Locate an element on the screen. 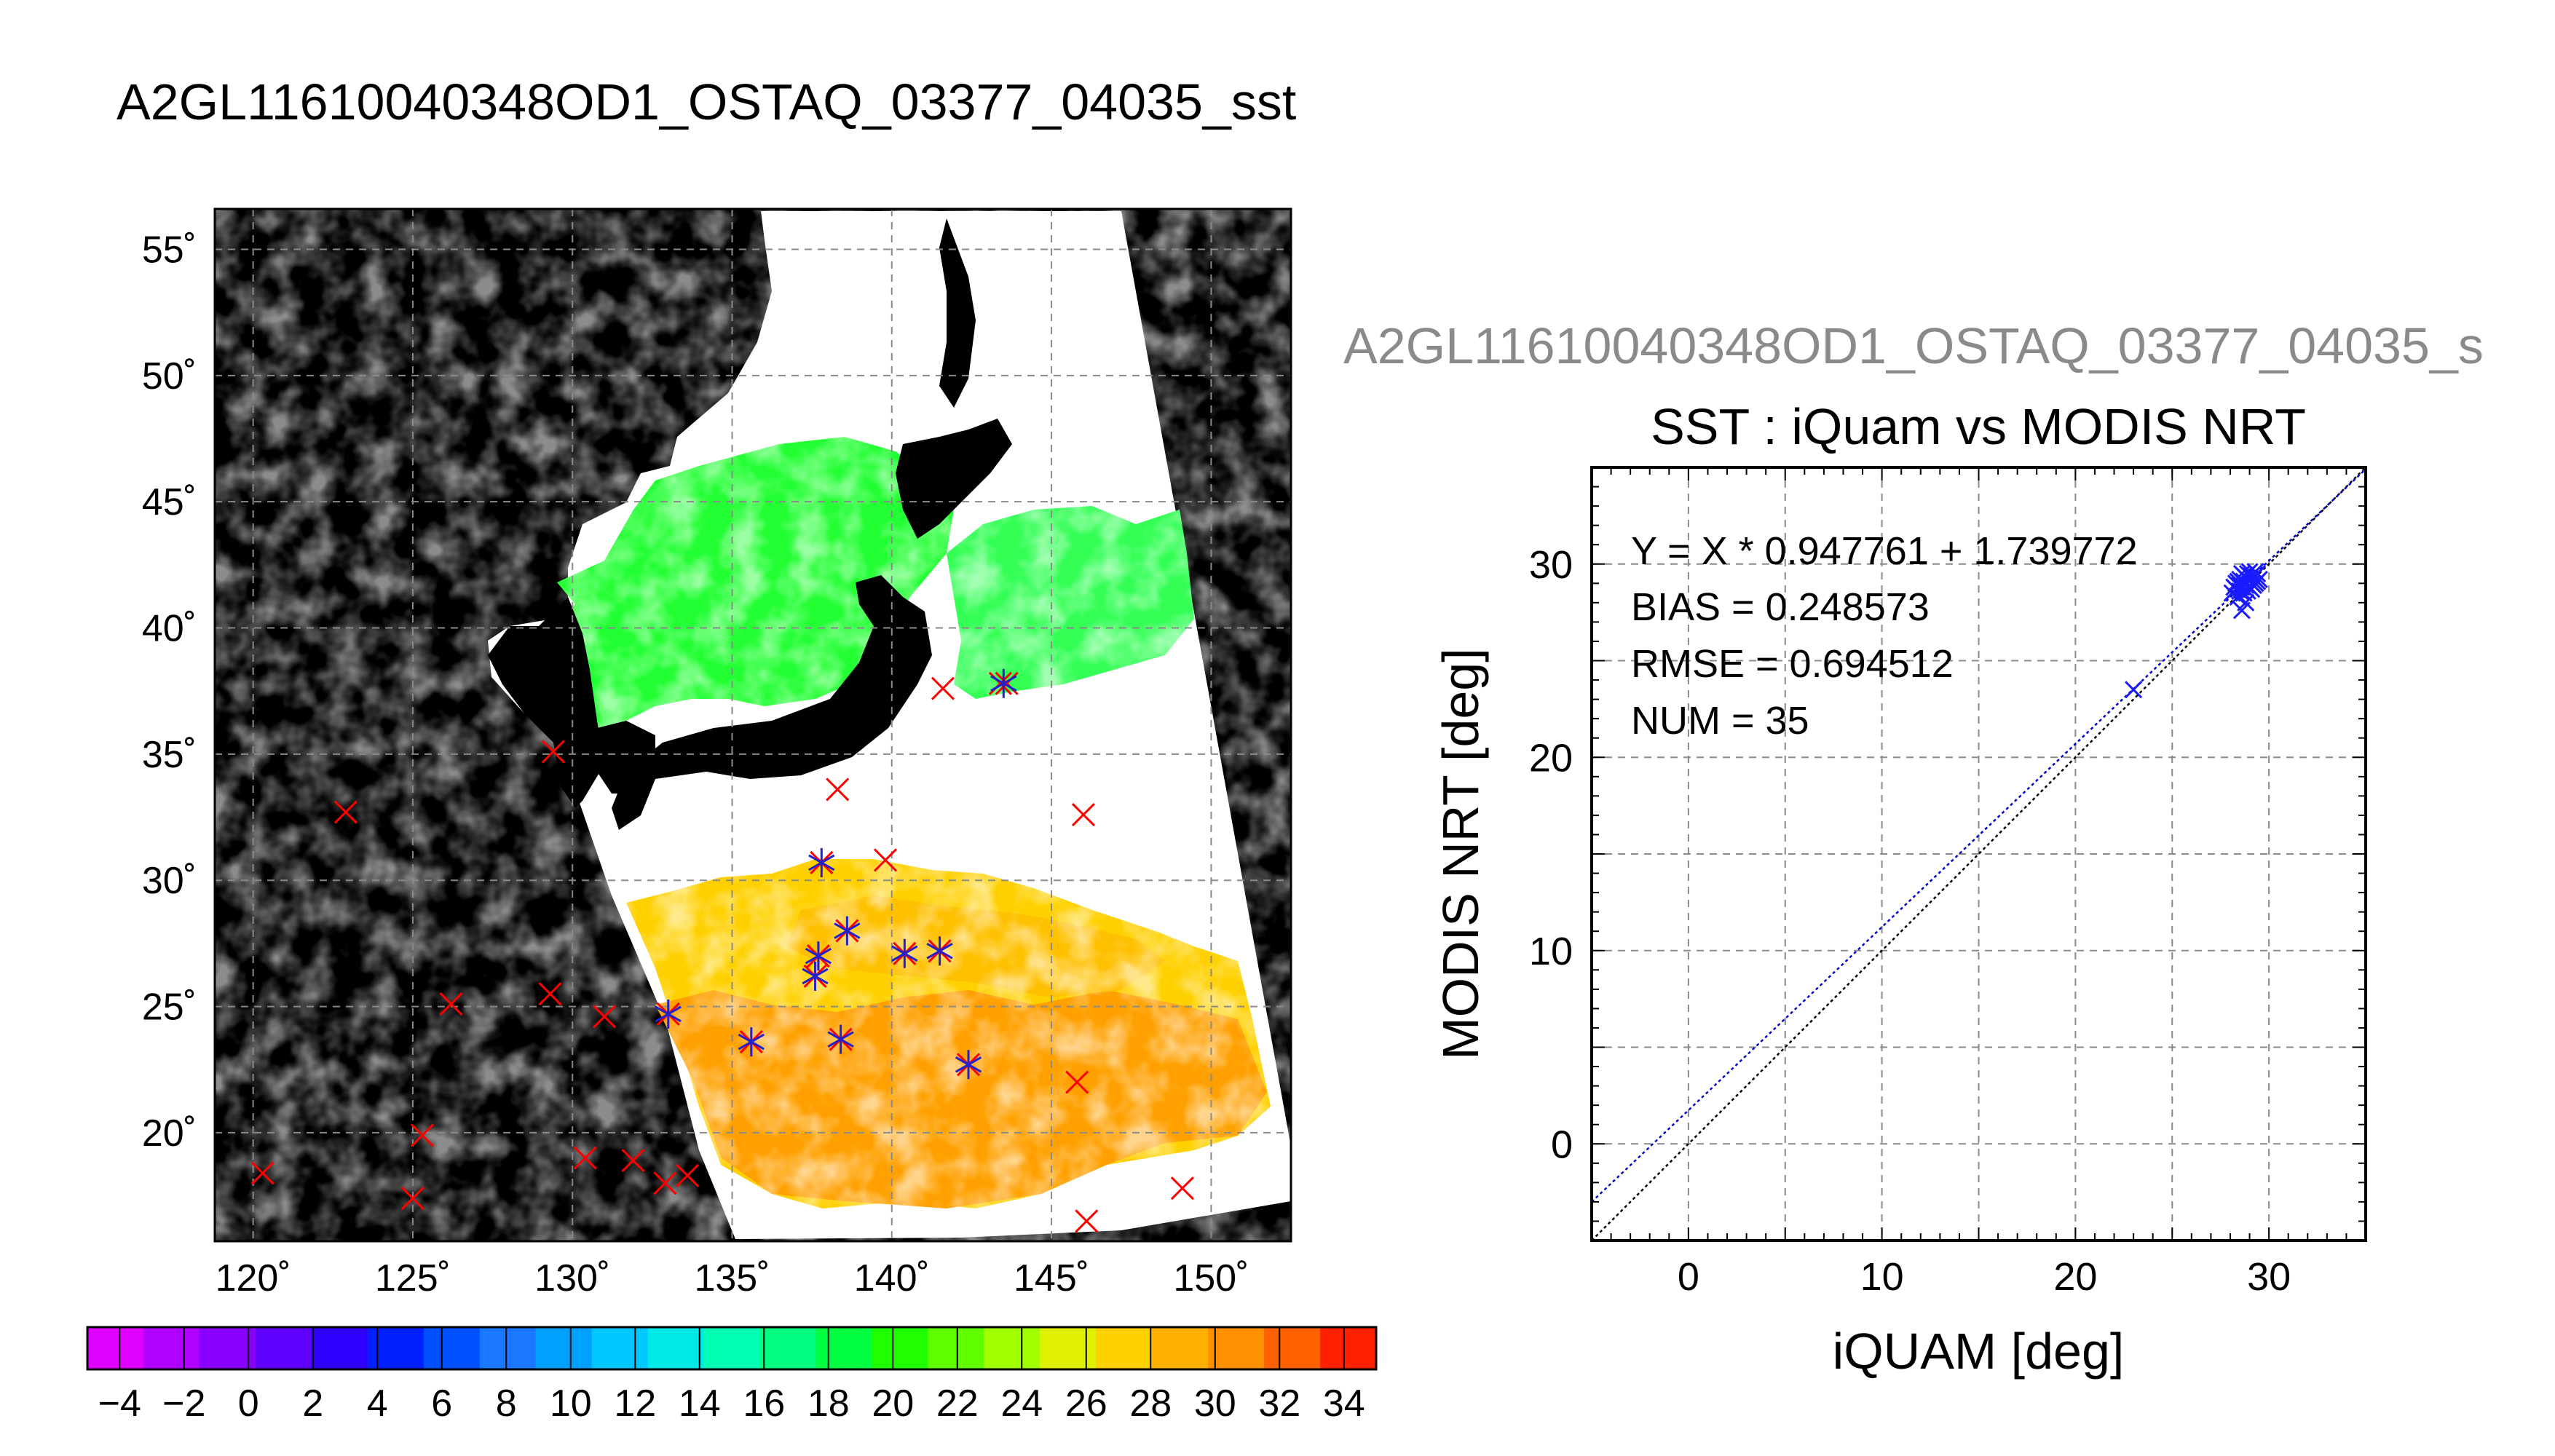  colorbar-tick-labels: −4 −2 0 2 4 6 8 10 12 14 16 18 20 22 24 26 28 30 32 34 is located at coordinates (731, 1403).